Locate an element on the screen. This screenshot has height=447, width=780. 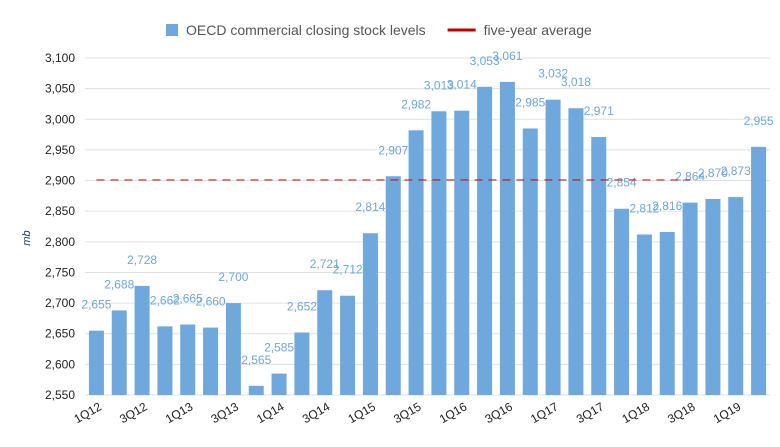
y-tick-label: 2,850 is located at coordinates (60, 211).